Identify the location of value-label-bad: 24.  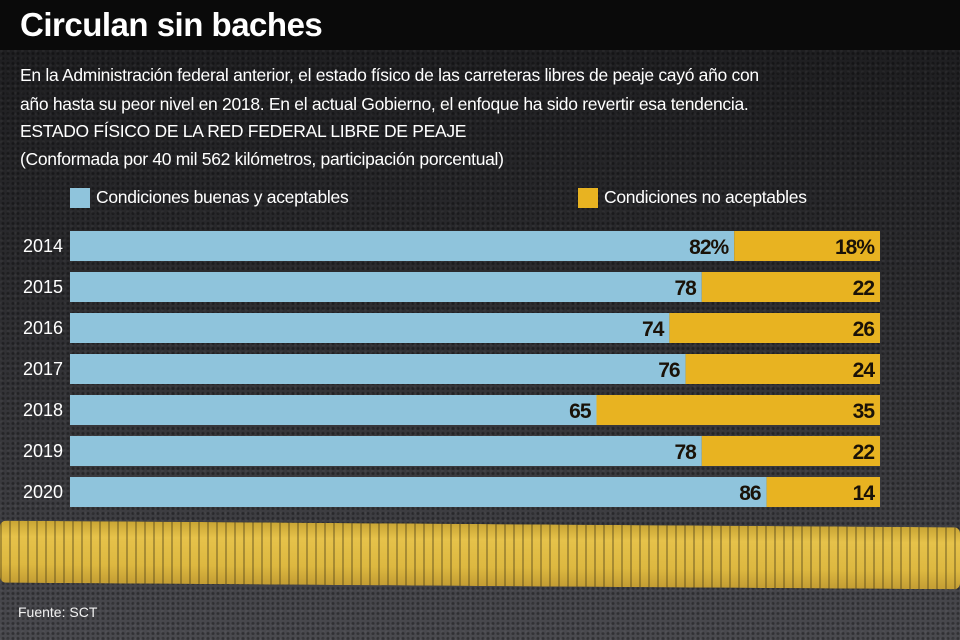
(864, 370).